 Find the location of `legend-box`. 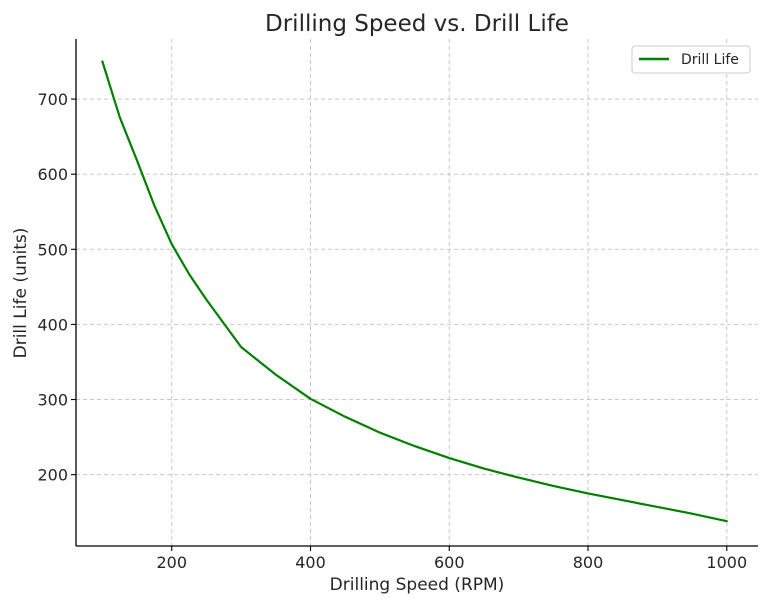

legend-box is located at coordinates (691, 59).